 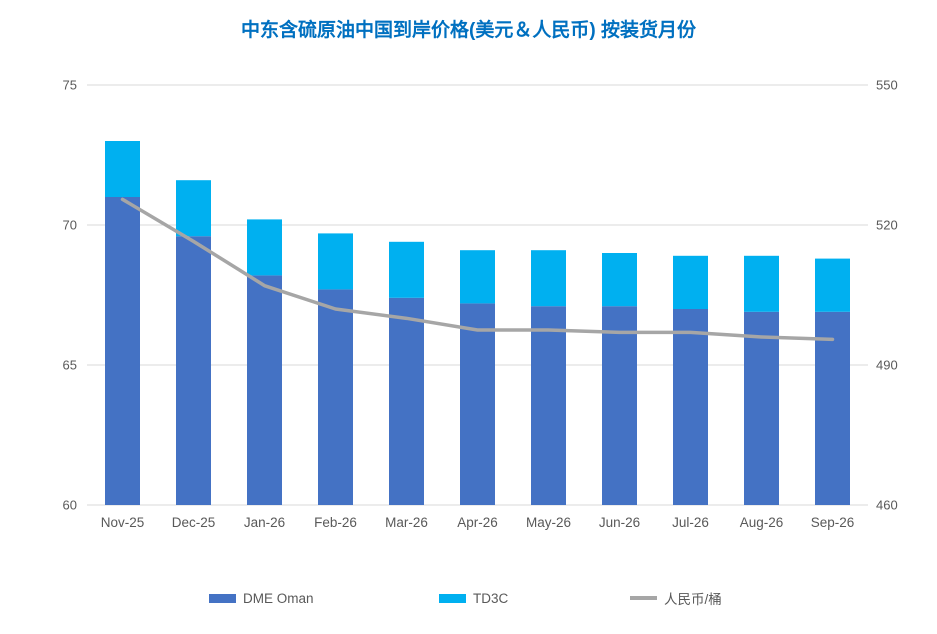 What do you see at coordinates (477, 522) in the screenshot?
I see `x-axis-label-apr-26: Apr-26` at bounding box center [477, 522].